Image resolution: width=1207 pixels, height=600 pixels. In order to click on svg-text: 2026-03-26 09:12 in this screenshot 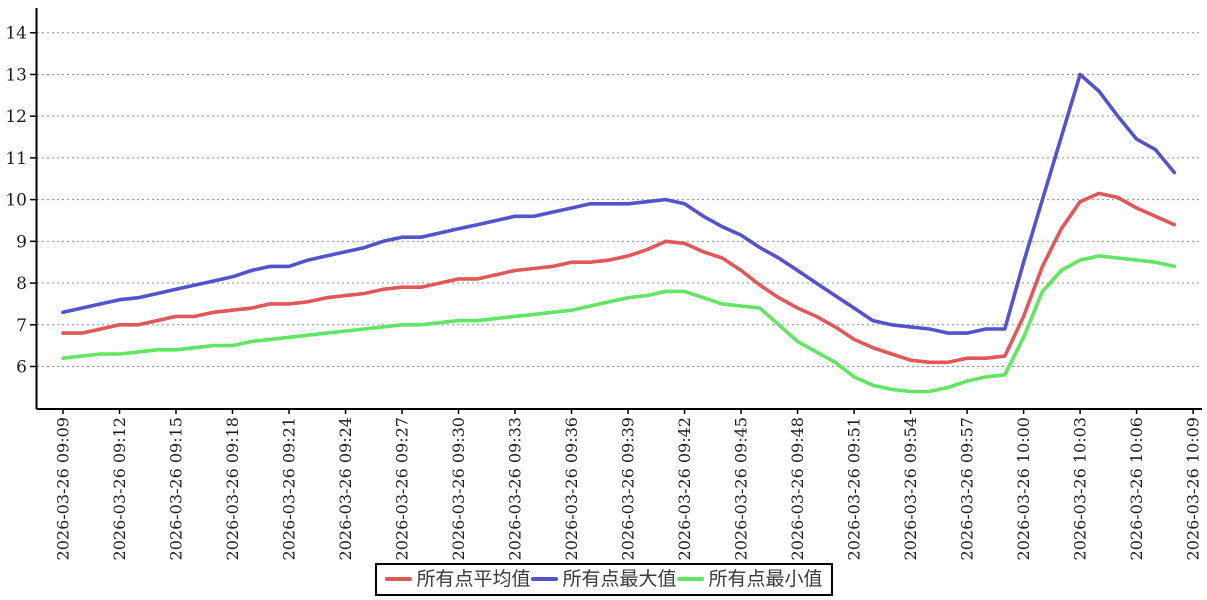, I will do `click(119, 488)`.